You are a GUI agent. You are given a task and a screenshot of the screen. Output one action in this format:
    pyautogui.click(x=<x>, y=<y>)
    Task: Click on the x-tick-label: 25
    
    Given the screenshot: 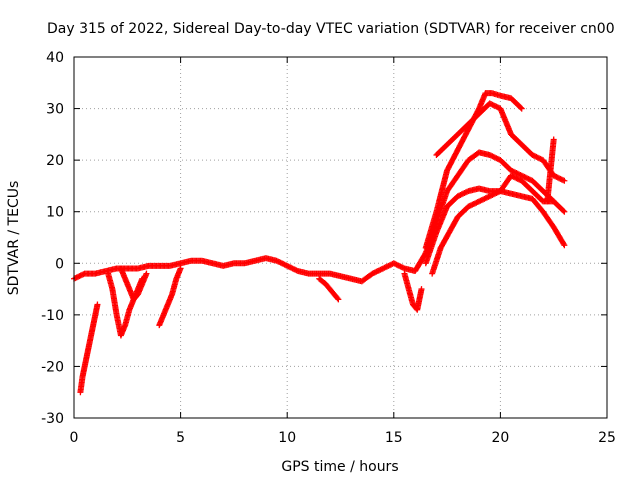 What is the action you would take?
    pyautogui.click(x=607, y=438)
    